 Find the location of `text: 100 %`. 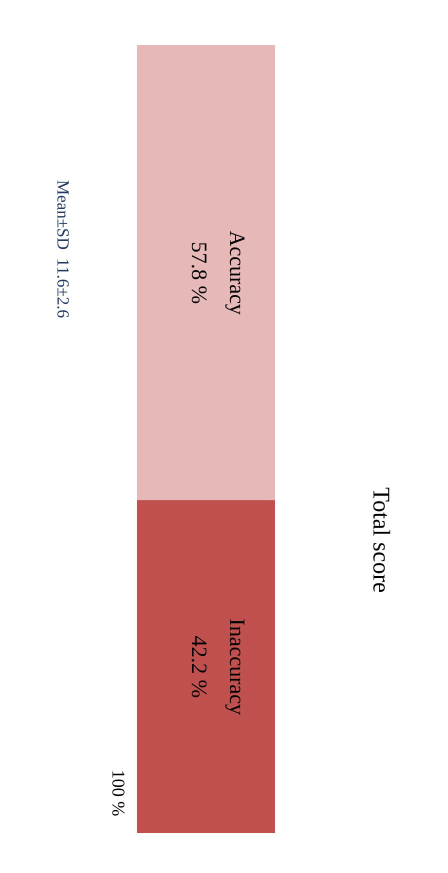

text: 100 % is located at coordinates (118, 793).